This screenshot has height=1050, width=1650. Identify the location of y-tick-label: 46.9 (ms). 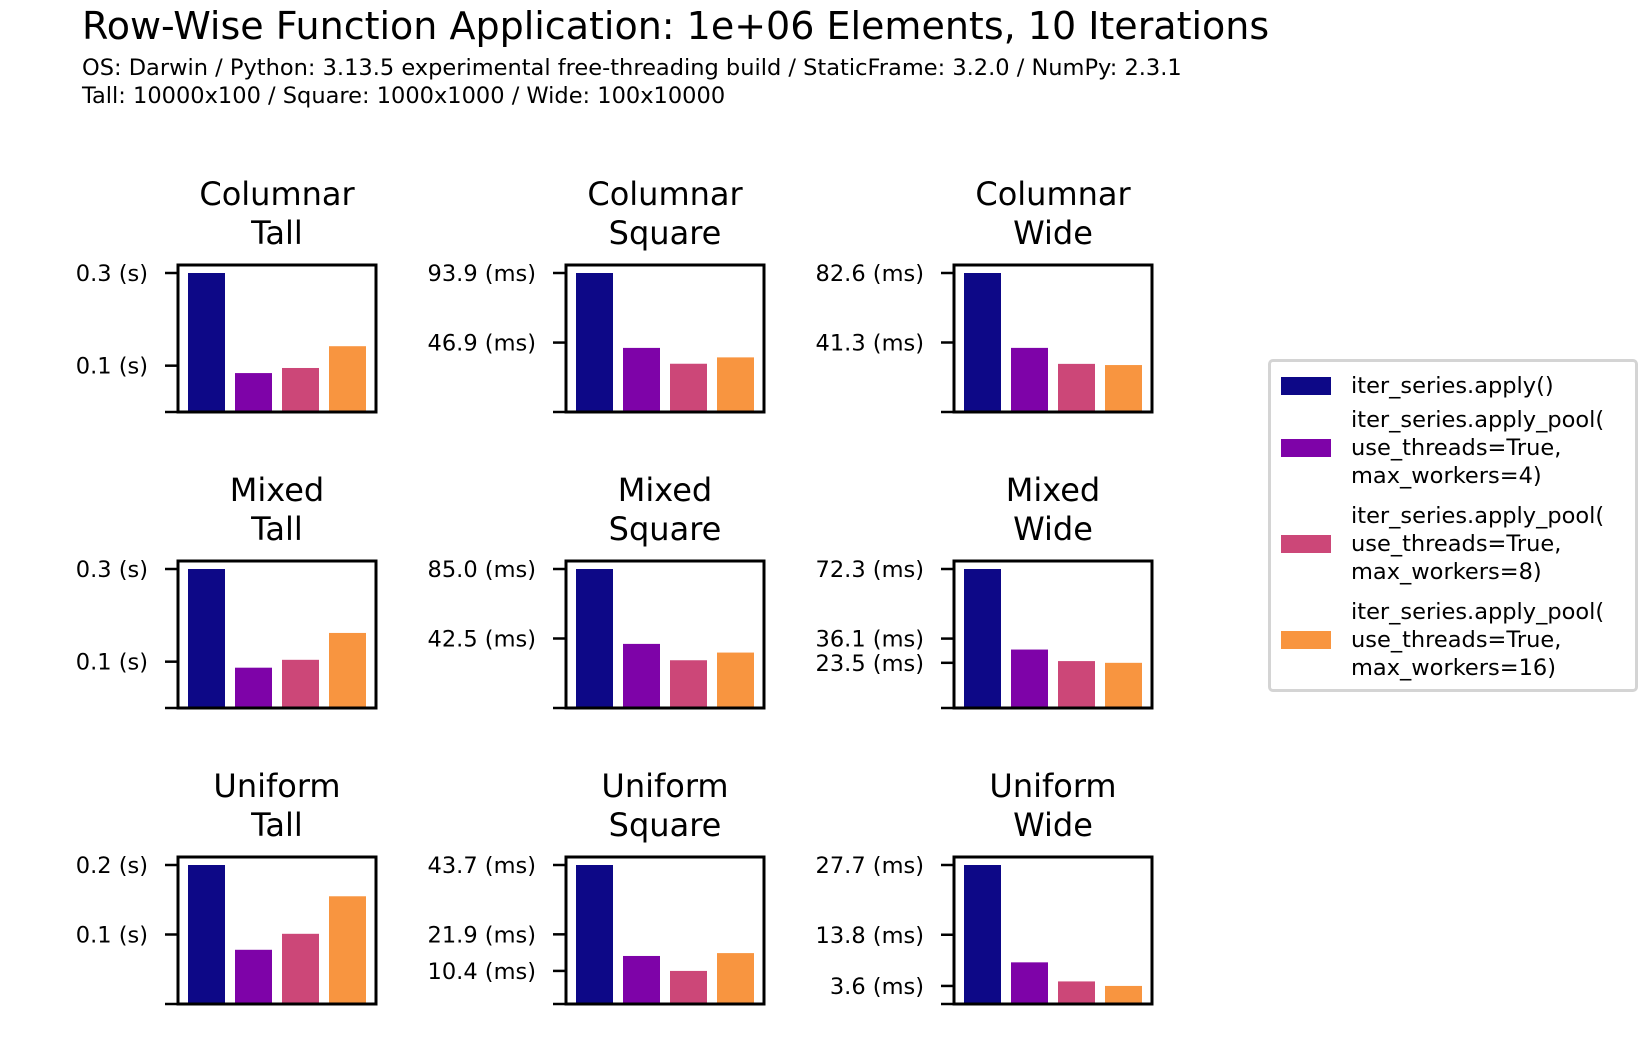
(482, 344).